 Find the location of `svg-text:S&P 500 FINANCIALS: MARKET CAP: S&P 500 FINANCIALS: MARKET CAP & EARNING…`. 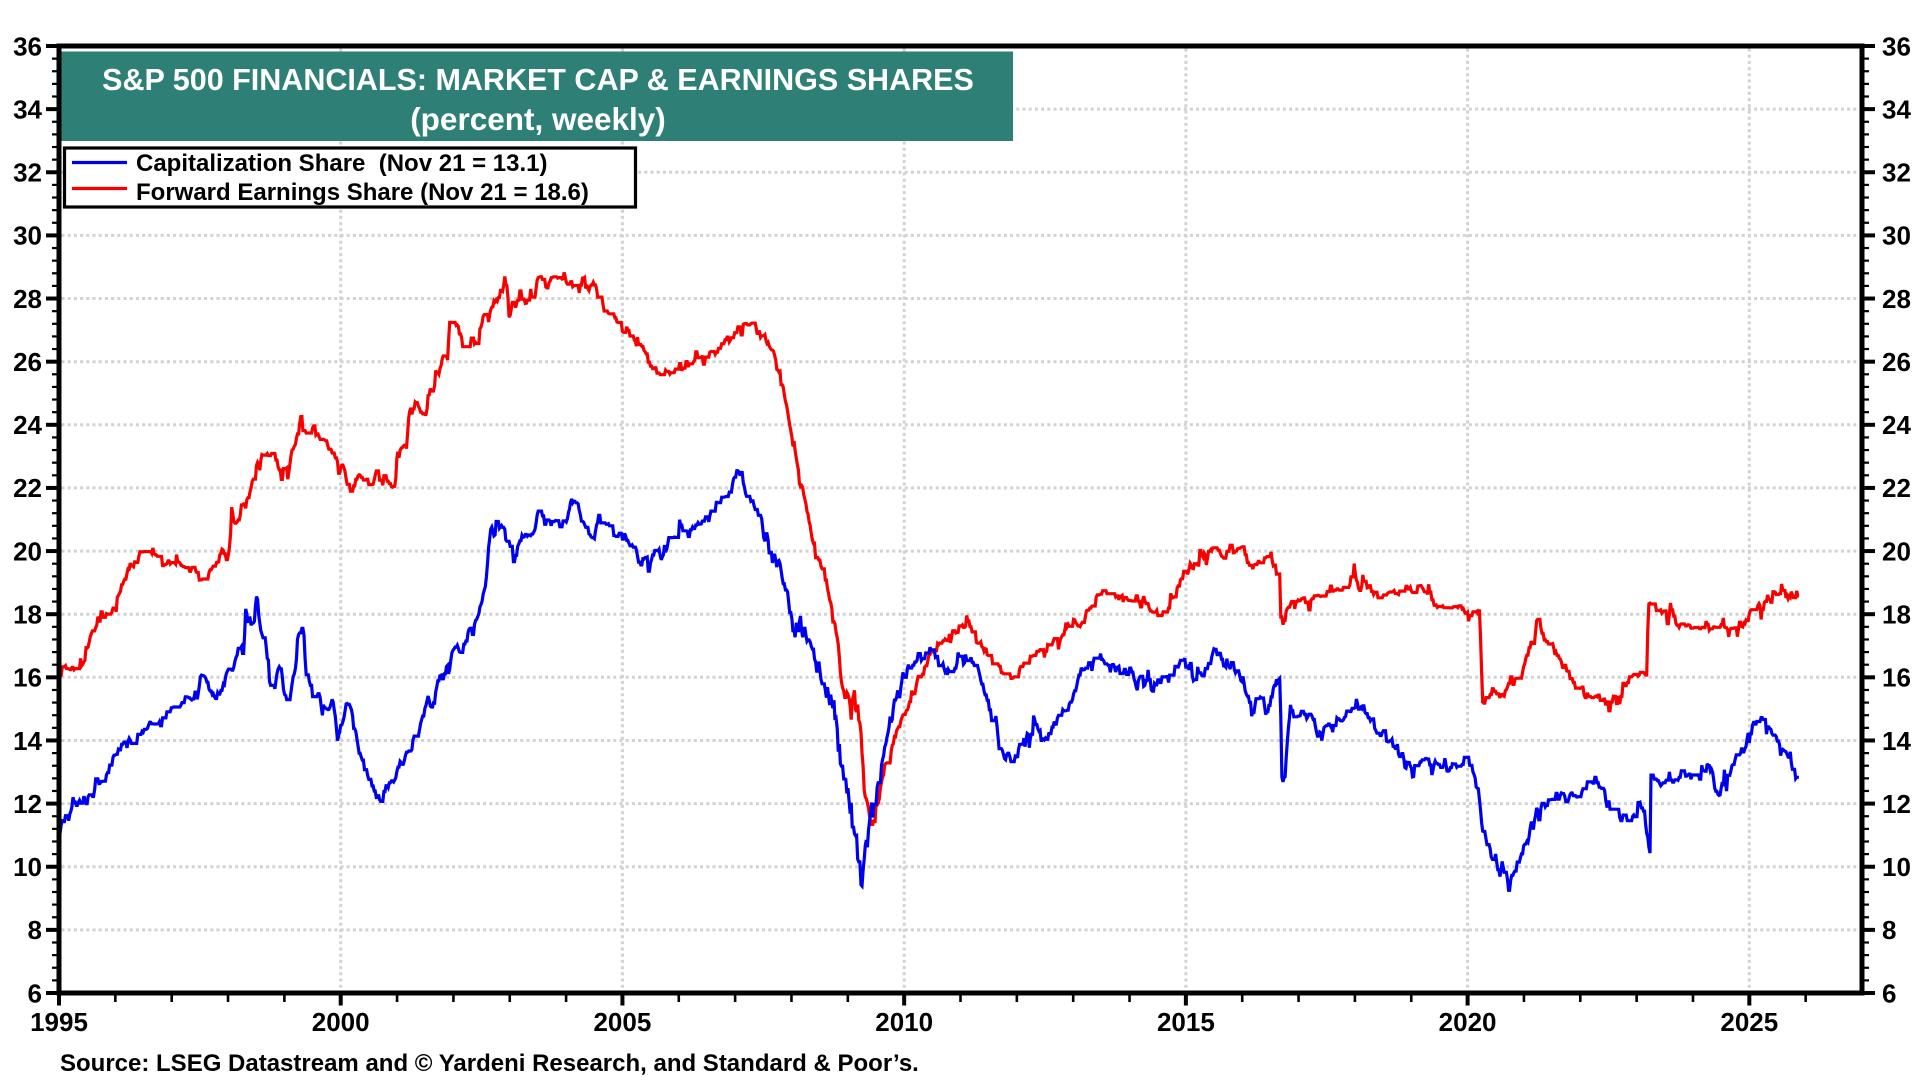

svg-text:S&P 500 FINANCIALS: MARKET CAP: S&P 500 FINANCIALS: MARKET CAP & EARNING… is located at coordinates (538, 80).